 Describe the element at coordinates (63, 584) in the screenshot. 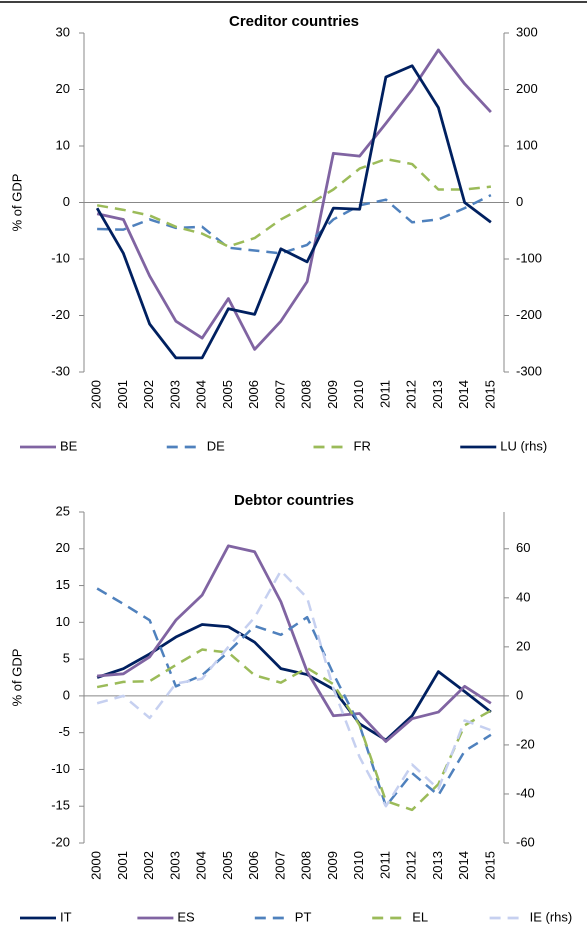

I see `y-tick-label: 15` at that location.